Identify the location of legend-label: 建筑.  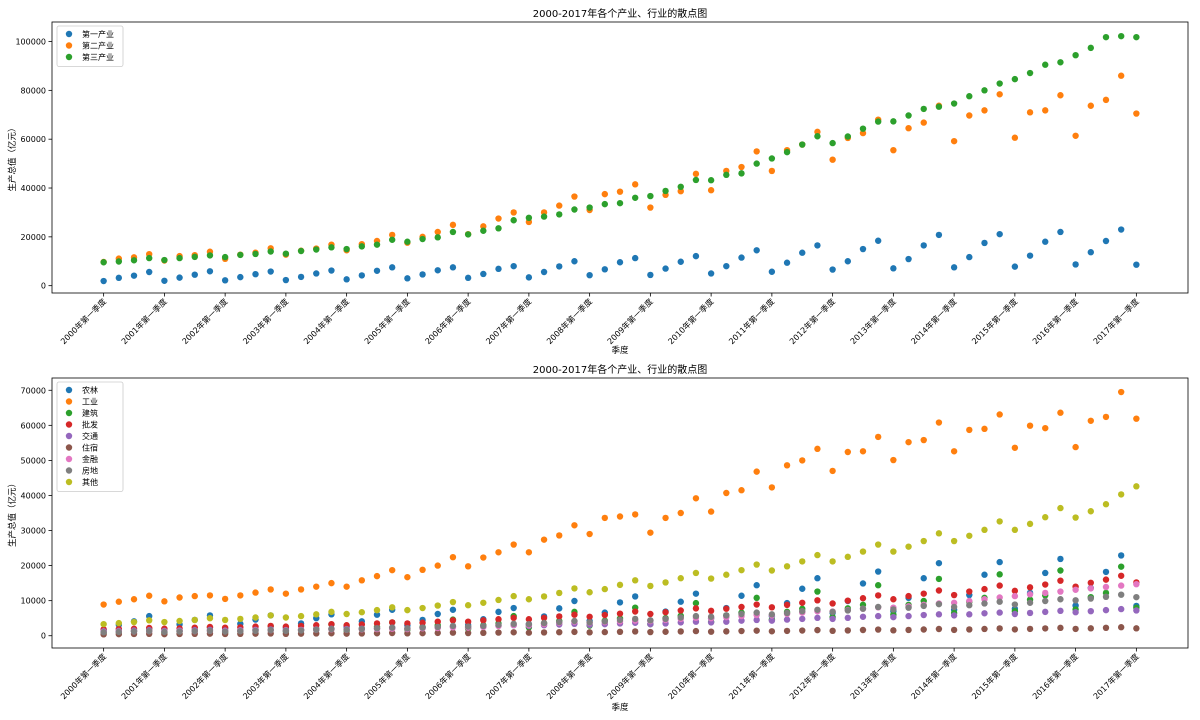
(90, 413).